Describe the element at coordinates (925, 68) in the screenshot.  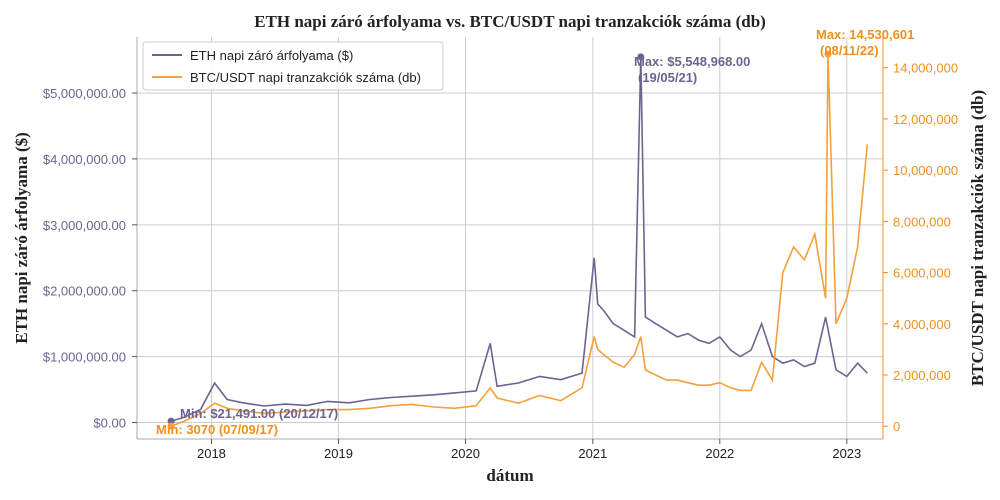
I see `right-tick-label: 14,000,000` at that location.